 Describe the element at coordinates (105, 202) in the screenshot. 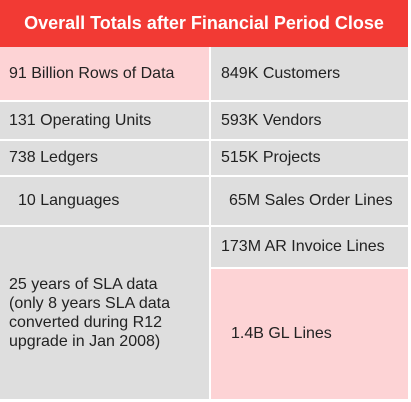

I see `cell-languages: 10 Languages` at that location.